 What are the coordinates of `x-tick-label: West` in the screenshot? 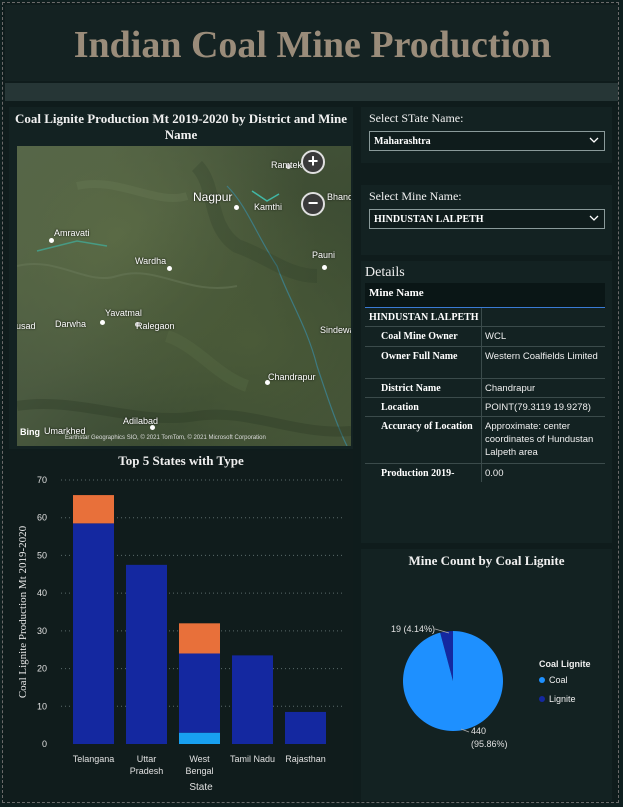 It's located at (199, 759).